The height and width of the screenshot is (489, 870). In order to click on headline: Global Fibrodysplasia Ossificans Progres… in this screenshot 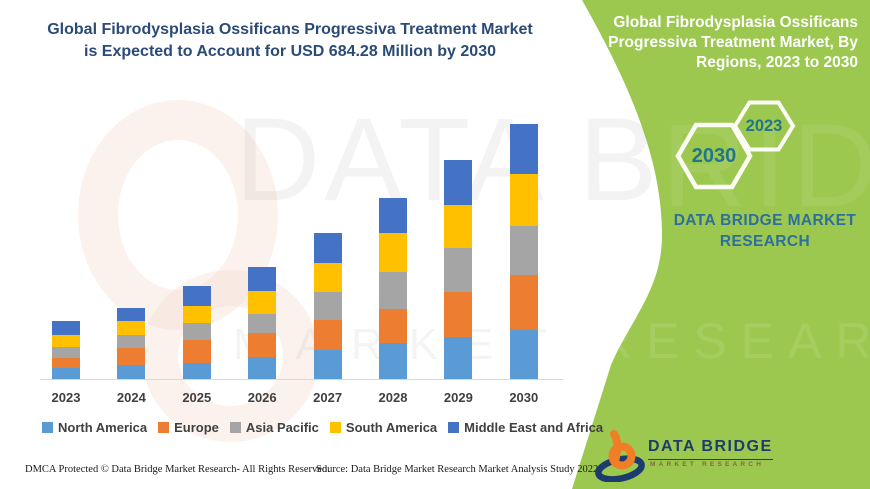, I will do `click(290, 41)`.